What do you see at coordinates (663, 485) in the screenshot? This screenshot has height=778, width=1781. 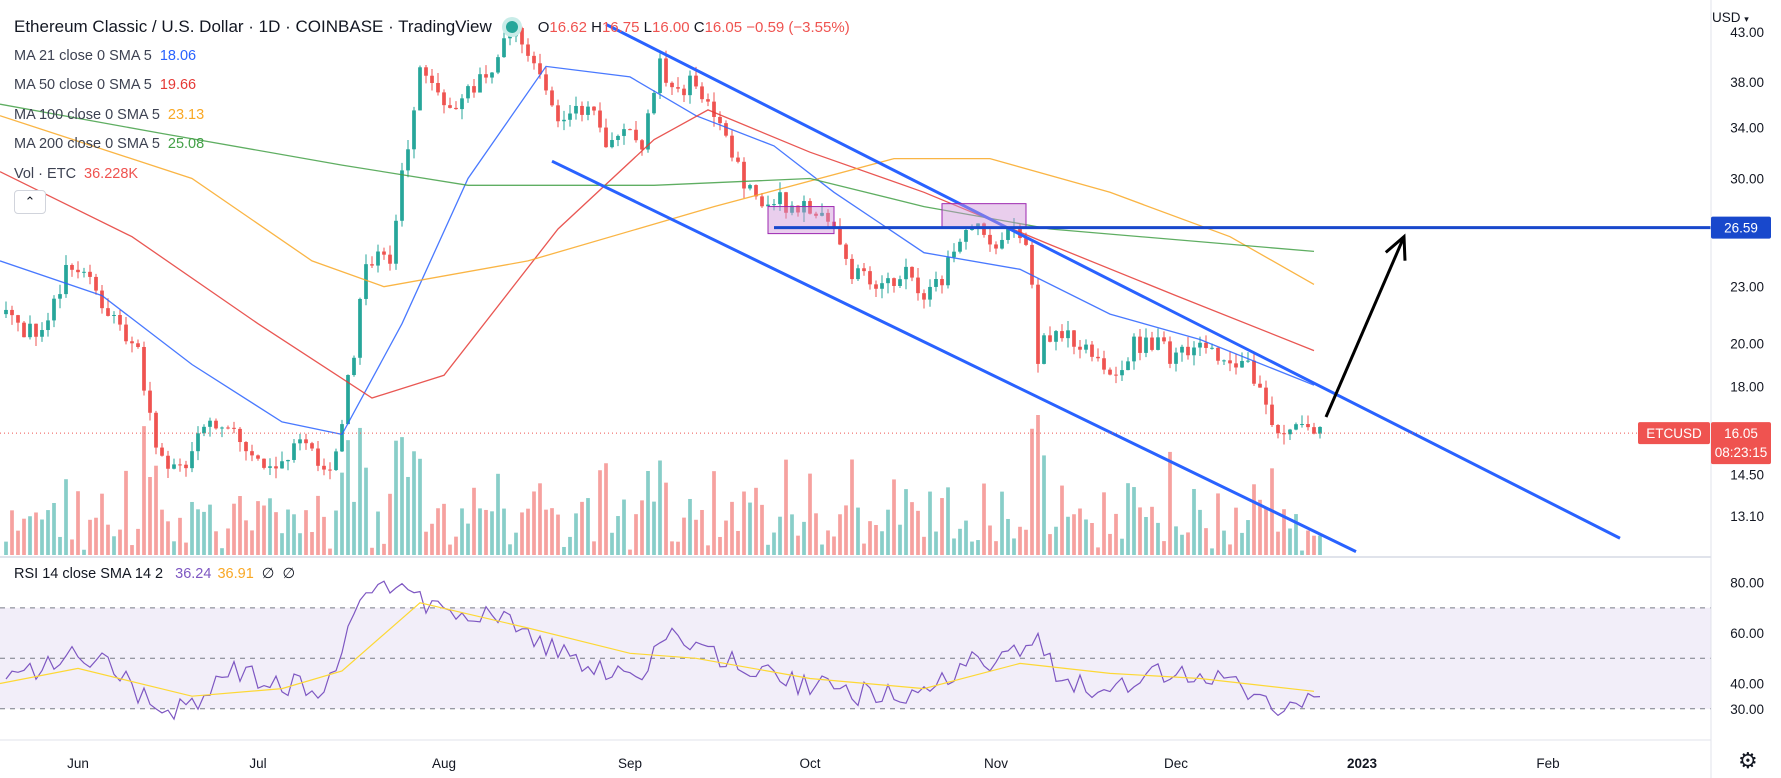 I see `volume-bars` at bounding box center [663, 485].